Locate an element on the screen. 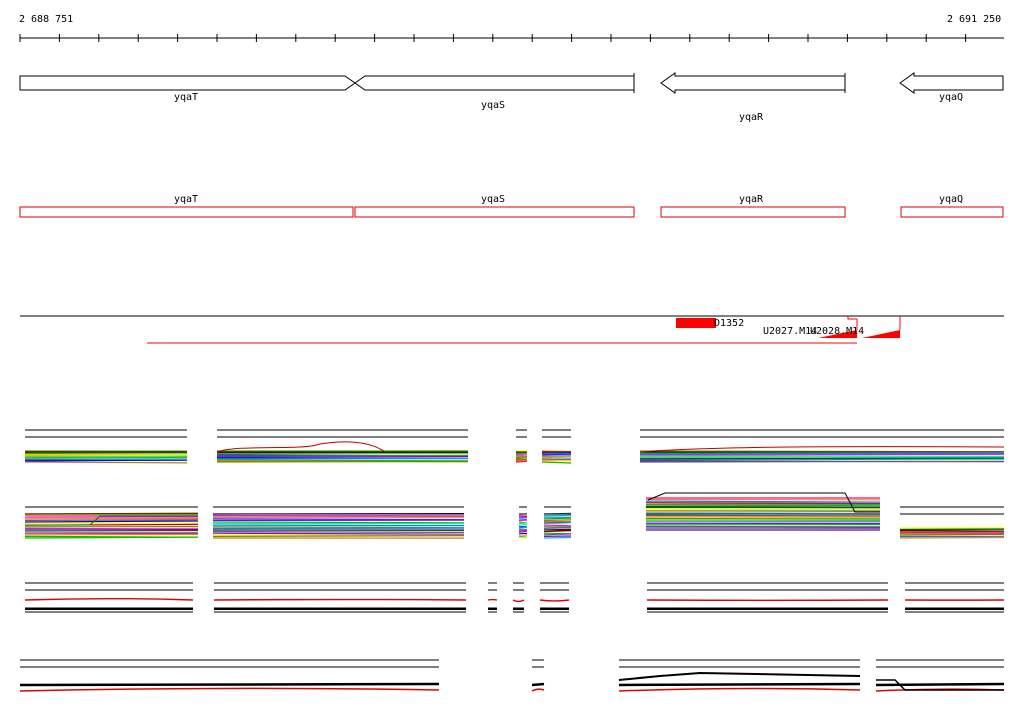 The image size is (1024, 714). gene-track is located at coordinates (511, 83).